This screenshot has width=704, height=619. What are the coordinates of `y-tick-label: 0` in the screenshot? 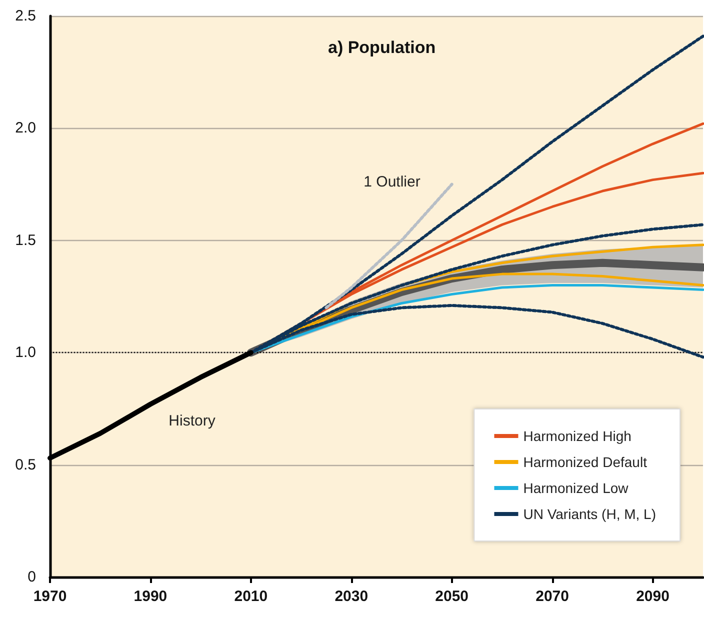 It's located at (32, 577).